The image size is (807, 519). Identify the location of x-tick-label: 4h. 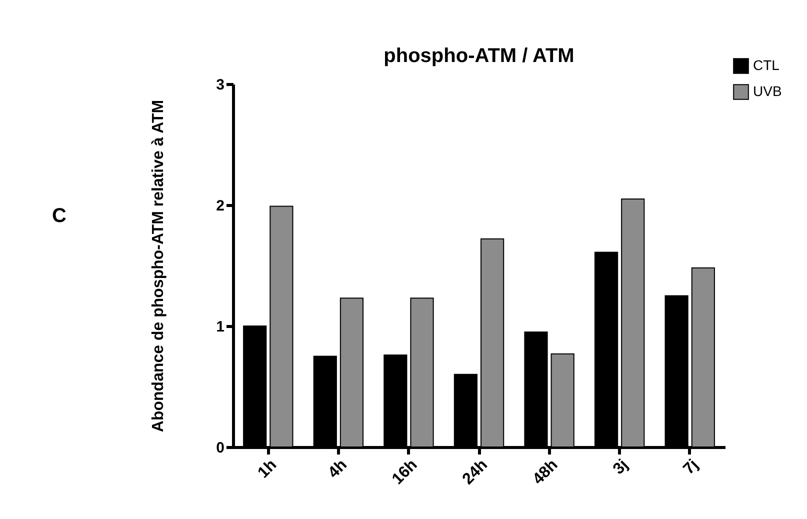
(337, 469).